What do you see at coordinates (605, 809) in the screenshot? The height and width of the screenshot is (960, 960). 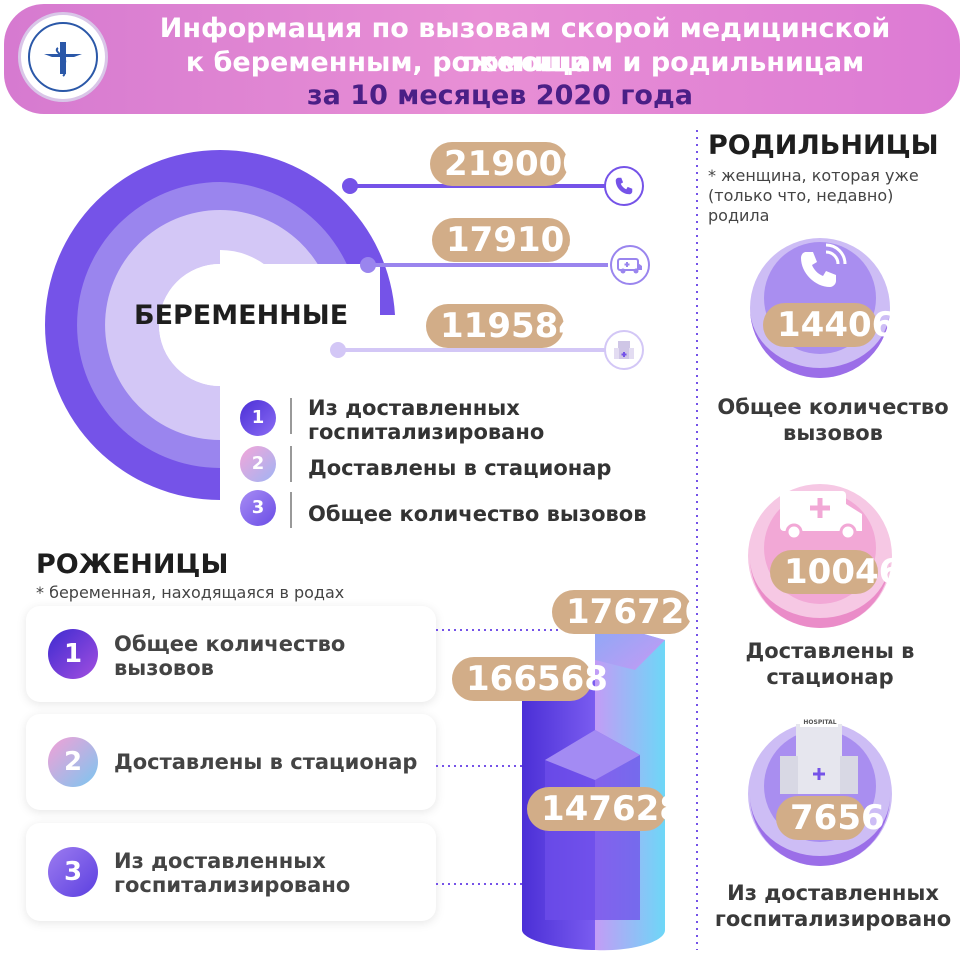 I see `labor-hospitalized-value: 147628` at bounding box center [605, 809].